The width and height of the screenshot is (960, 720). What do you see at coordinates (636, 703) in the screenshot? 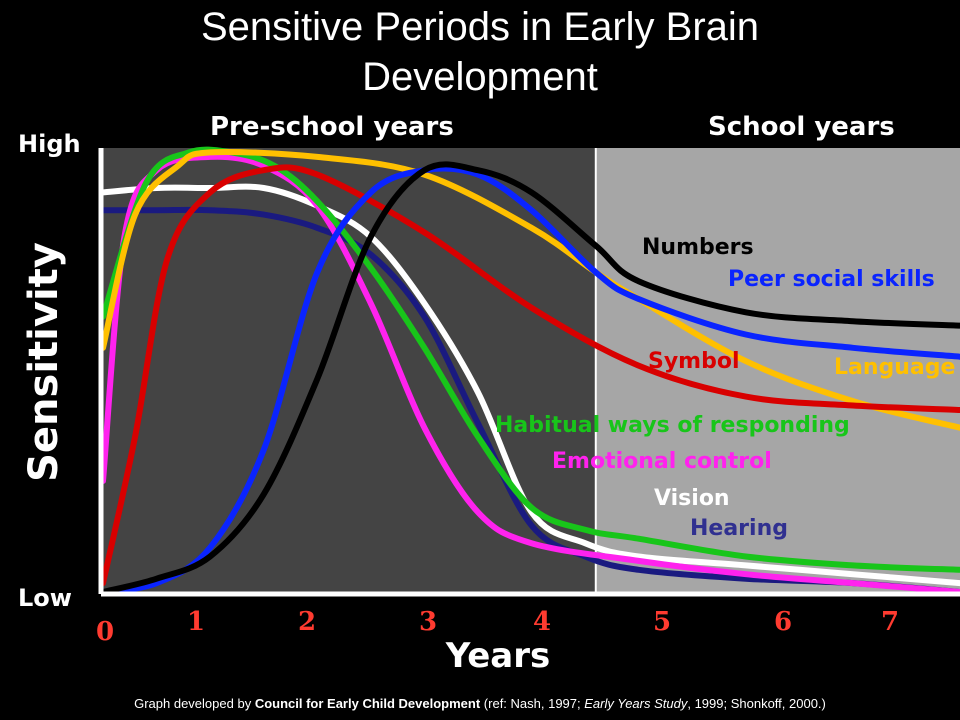
I see `credit-ref: Early Years Study` at bounding box center [636, 703].